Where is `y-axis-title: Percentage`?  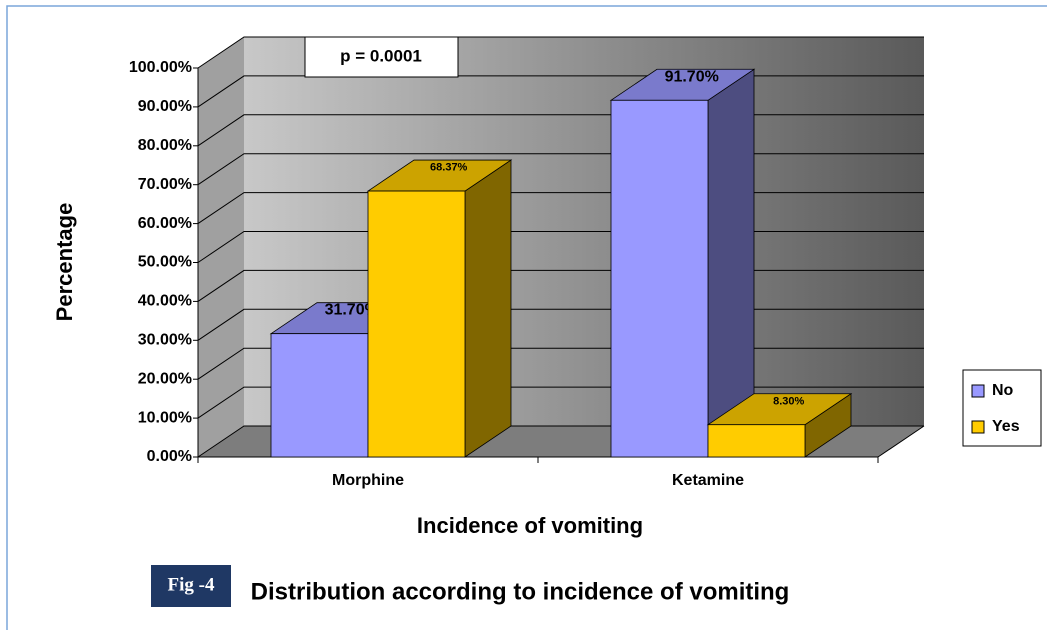
y-axis-title: Percentage is located at coordinates (64, 262).